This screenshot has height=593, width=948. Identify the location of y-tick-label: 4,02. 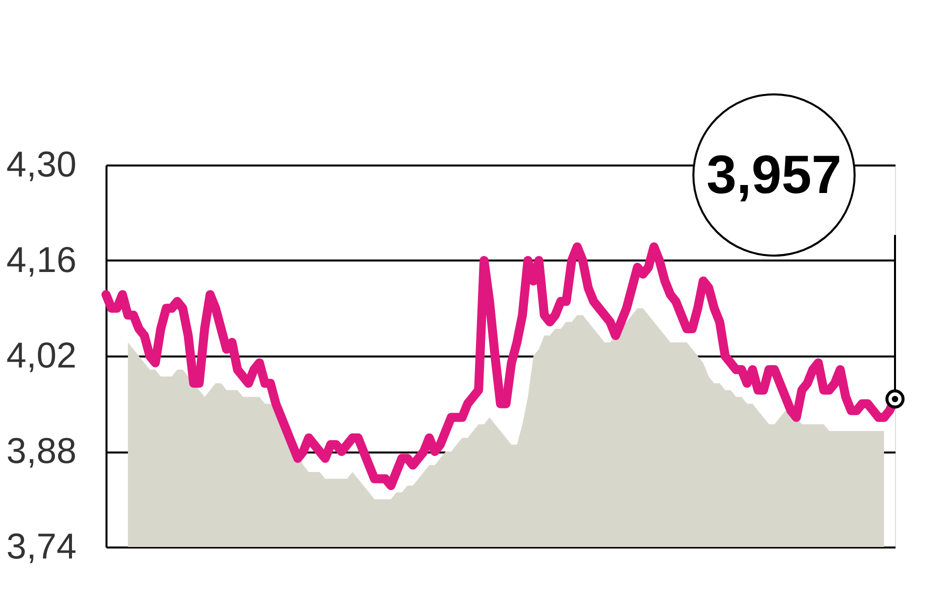
(41, 355).